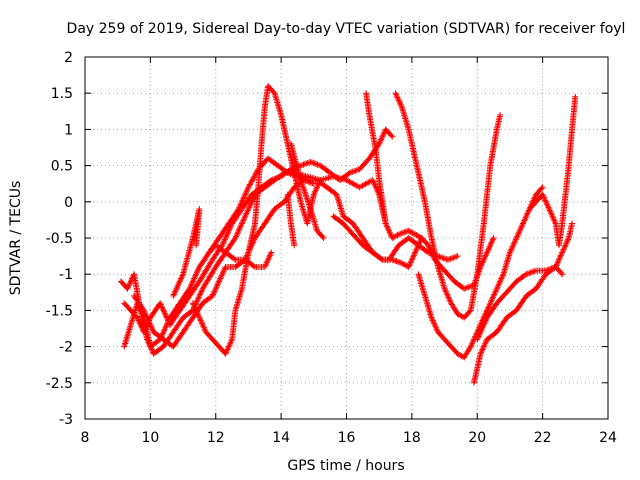 Image resolution: width=640 pixels, height=480 pixels. Describe the element at coordinates (59, 384) in the screenshot. I see `y-tick-label: -2.5` at that location.